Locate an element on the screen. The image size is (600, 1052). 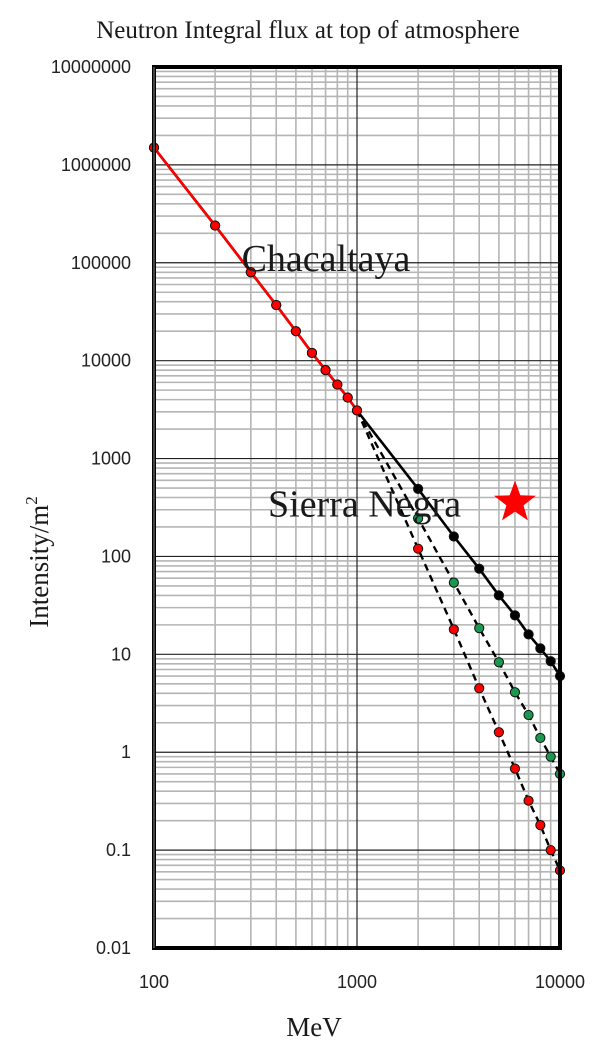
y-axis-title: Intensity/m2 is located at coordinates (38, 562).